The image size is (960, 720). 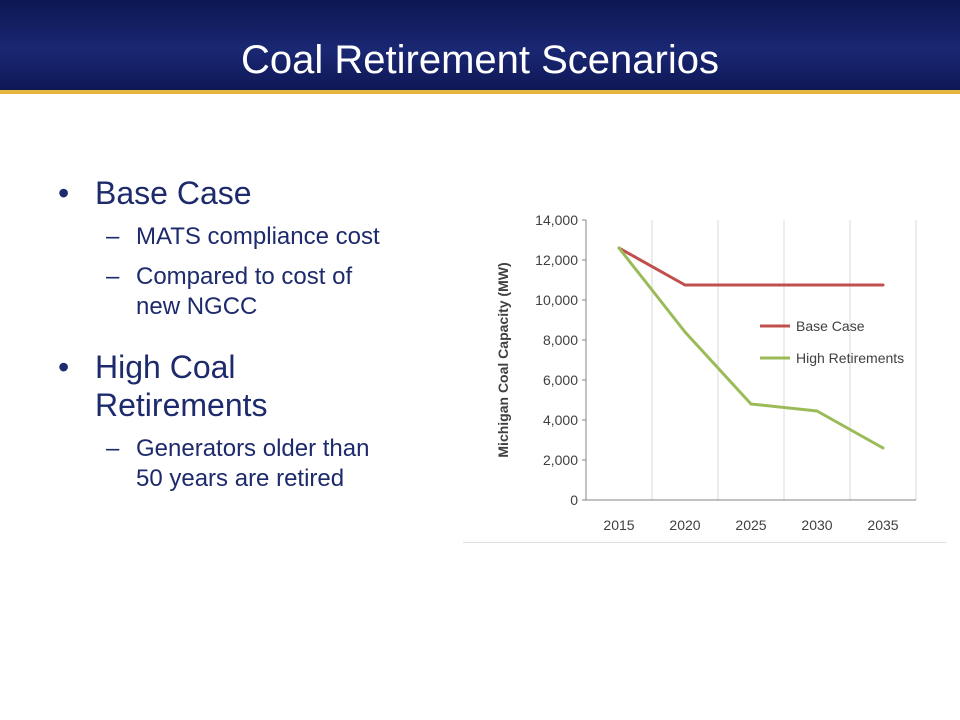 What do you see at coordinates (480, 92) in the screenshot?
I see `title-underline` at bounding box center [480, 92].